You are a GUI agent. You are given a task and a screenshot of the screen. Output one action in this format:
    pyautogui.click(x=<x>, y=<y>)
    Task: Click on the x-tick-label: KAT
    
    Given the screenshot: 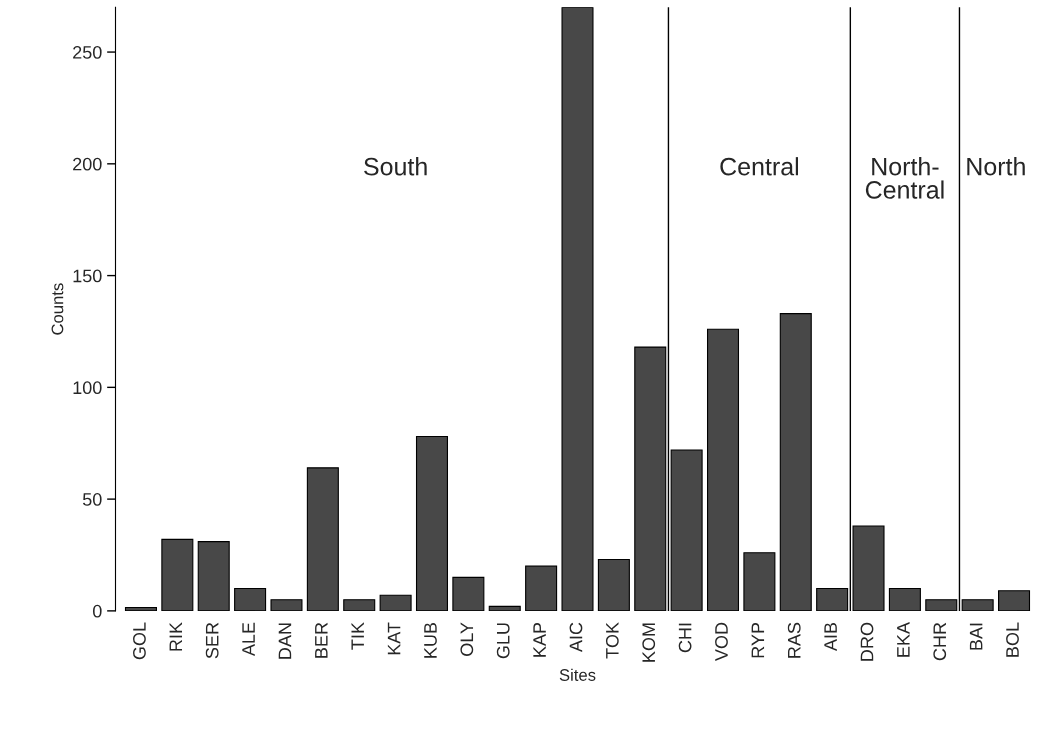 What is the action you would take?
    pyautogui.click(x=394, y=638)
    